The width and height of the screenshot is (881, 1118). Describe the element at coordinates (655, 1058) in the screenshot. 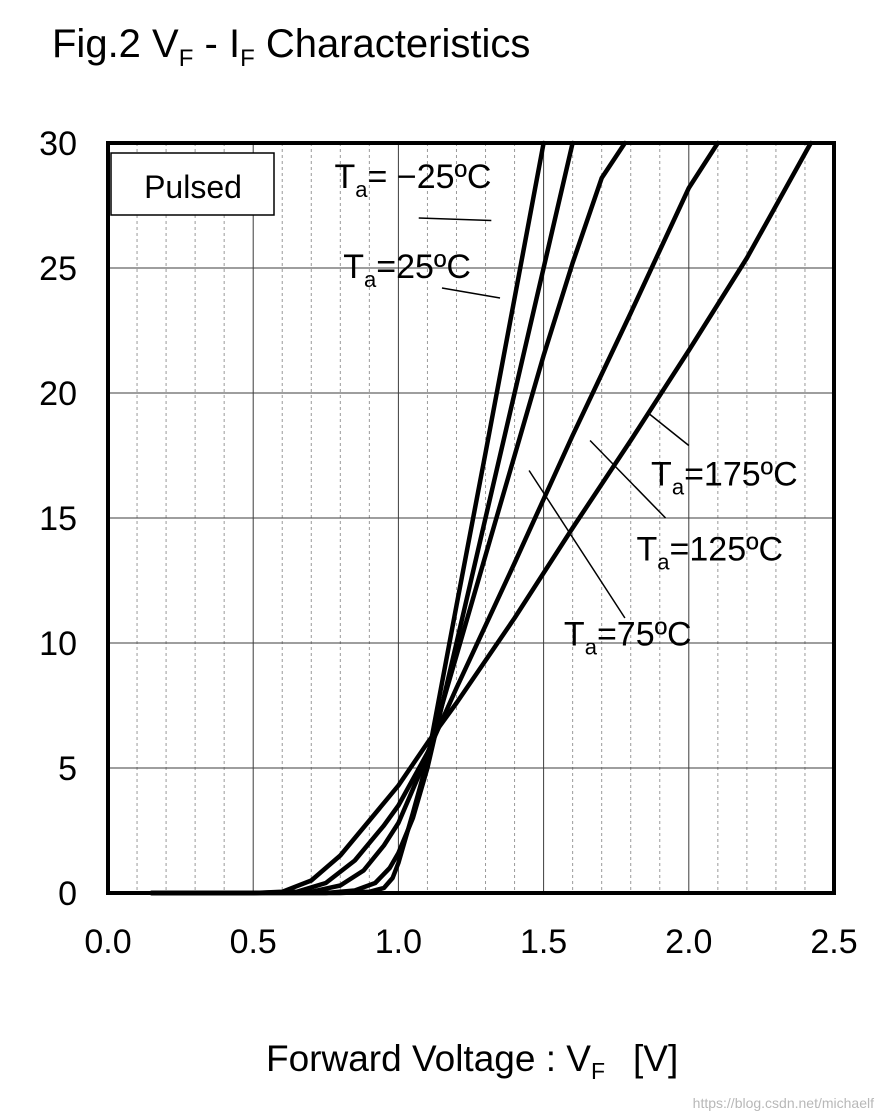

I see `xlabel-unit: [V]` at that location.